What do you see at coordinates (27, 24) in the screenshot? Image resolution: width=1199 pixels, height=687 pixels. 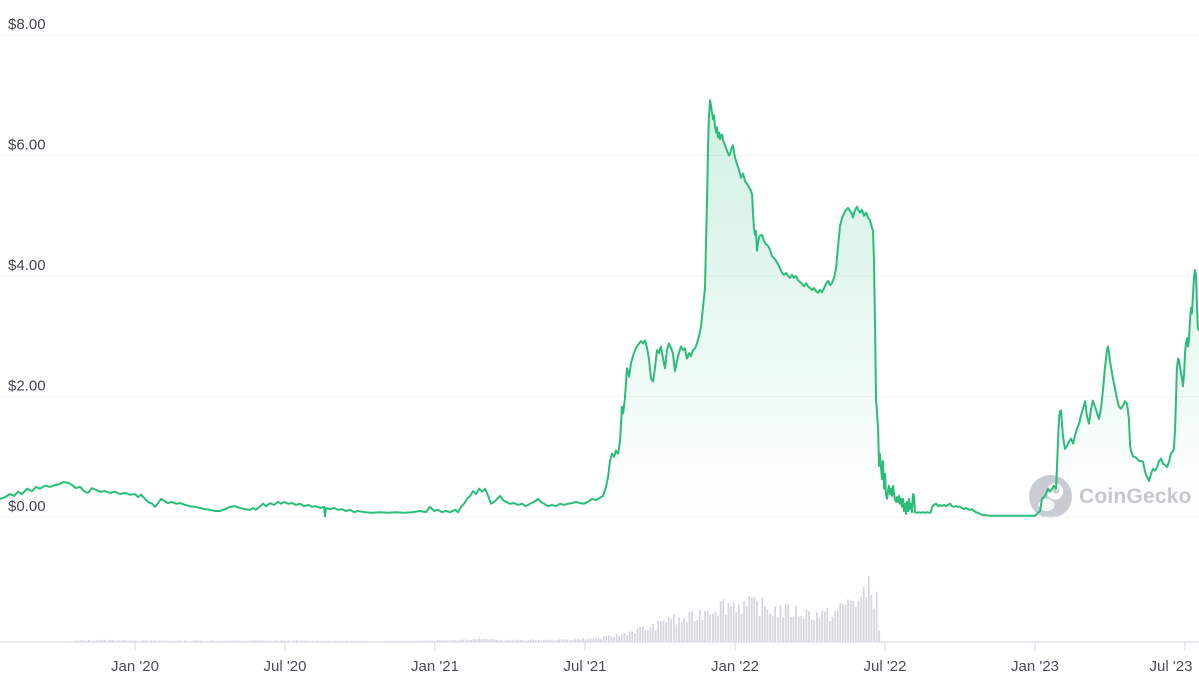 I see `y-axis-label: $8.00` at bounding box center [27, 24].